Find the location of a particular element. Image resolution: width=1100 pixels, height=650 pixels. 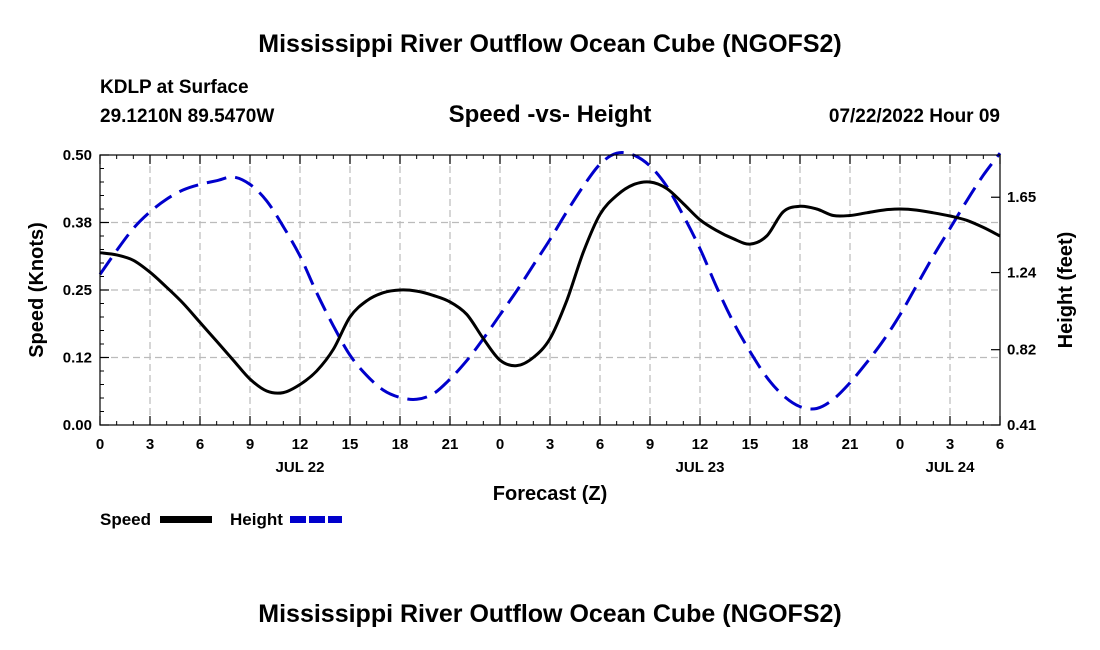

x-date-label: JUL 24 is located at coordinates (951, 467).